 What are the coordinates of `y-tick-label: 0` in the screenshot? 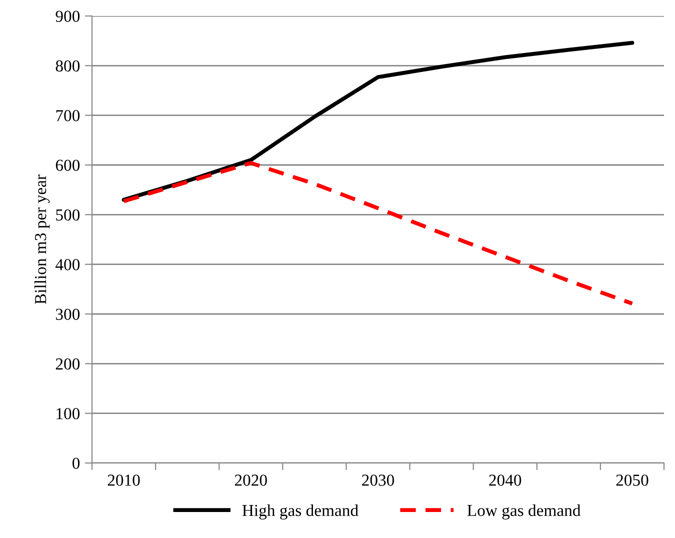 It's located at (76, 463).